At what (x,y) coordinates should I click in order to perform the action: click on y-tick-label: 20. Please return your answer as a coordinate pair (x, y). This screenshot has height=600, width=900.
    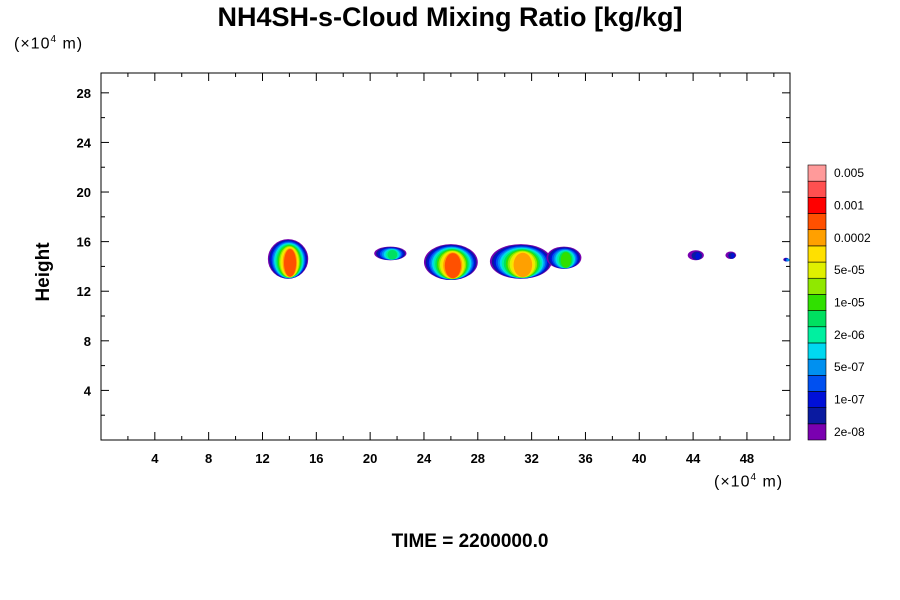
    Looking at the image, I should click on (84, 192).